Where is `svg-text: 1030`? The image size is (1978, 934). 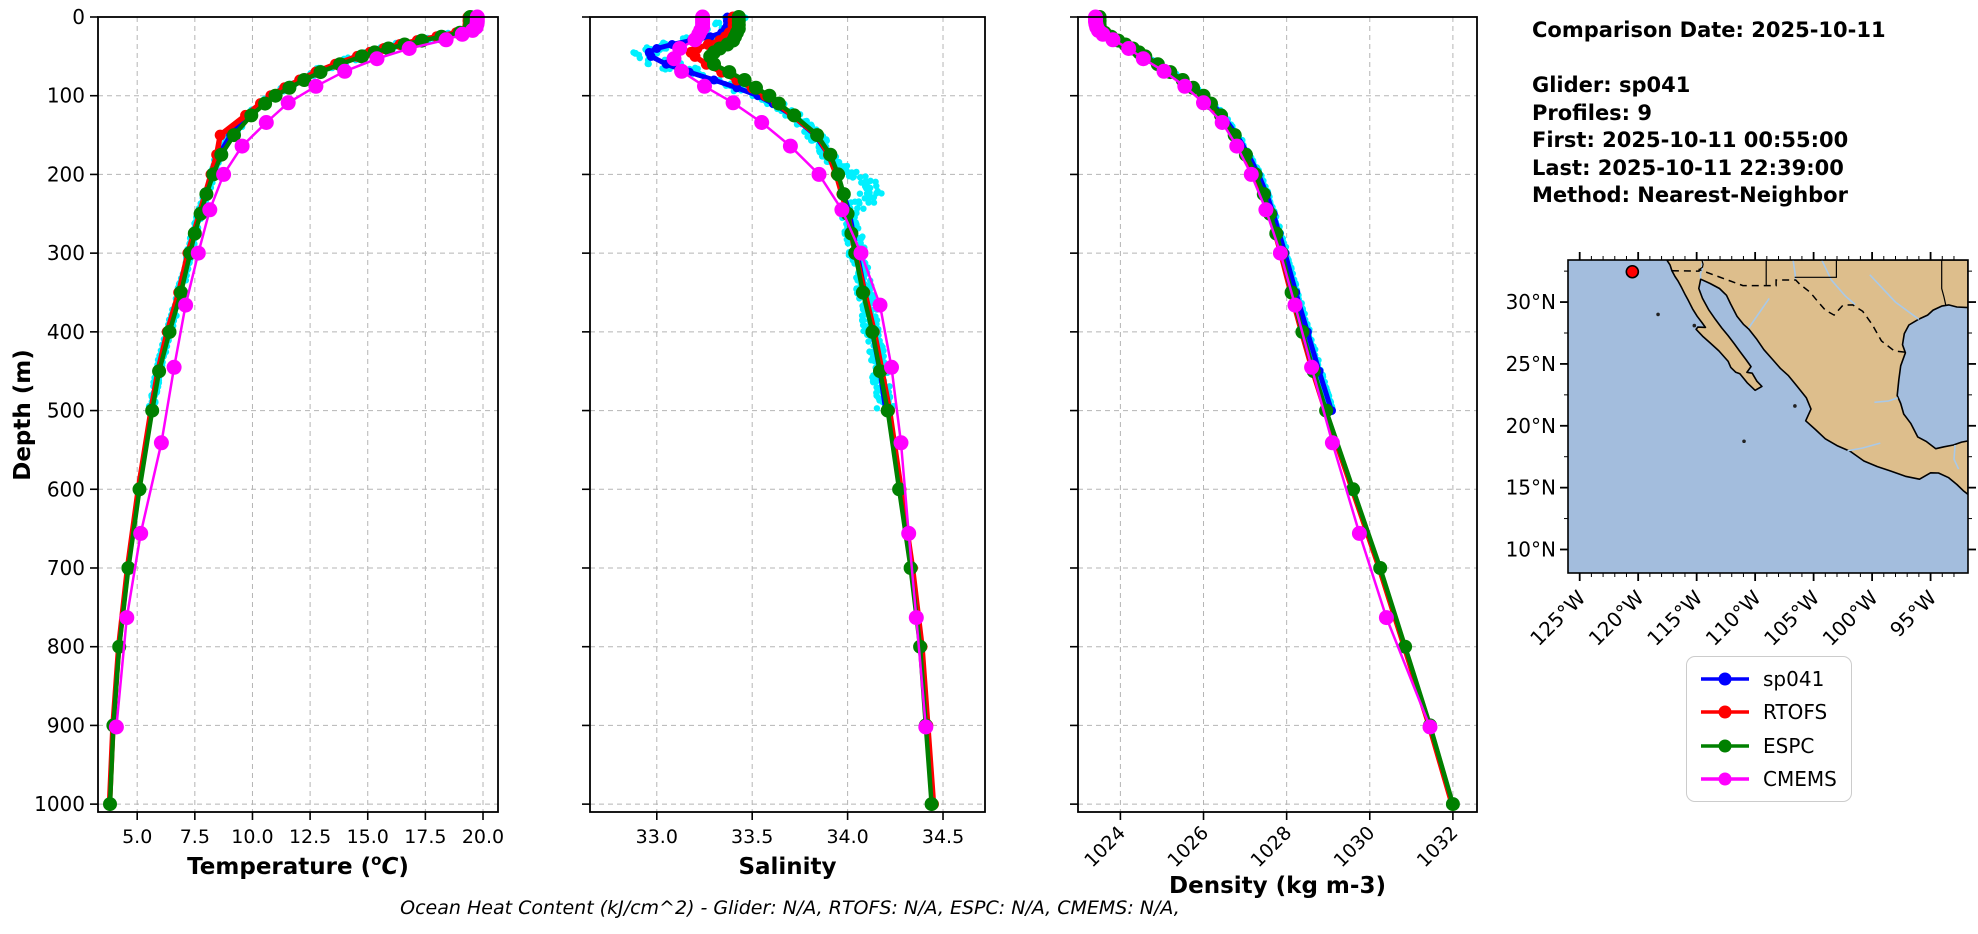
svg-text: 1030 is located at coordinates (1355, 847).